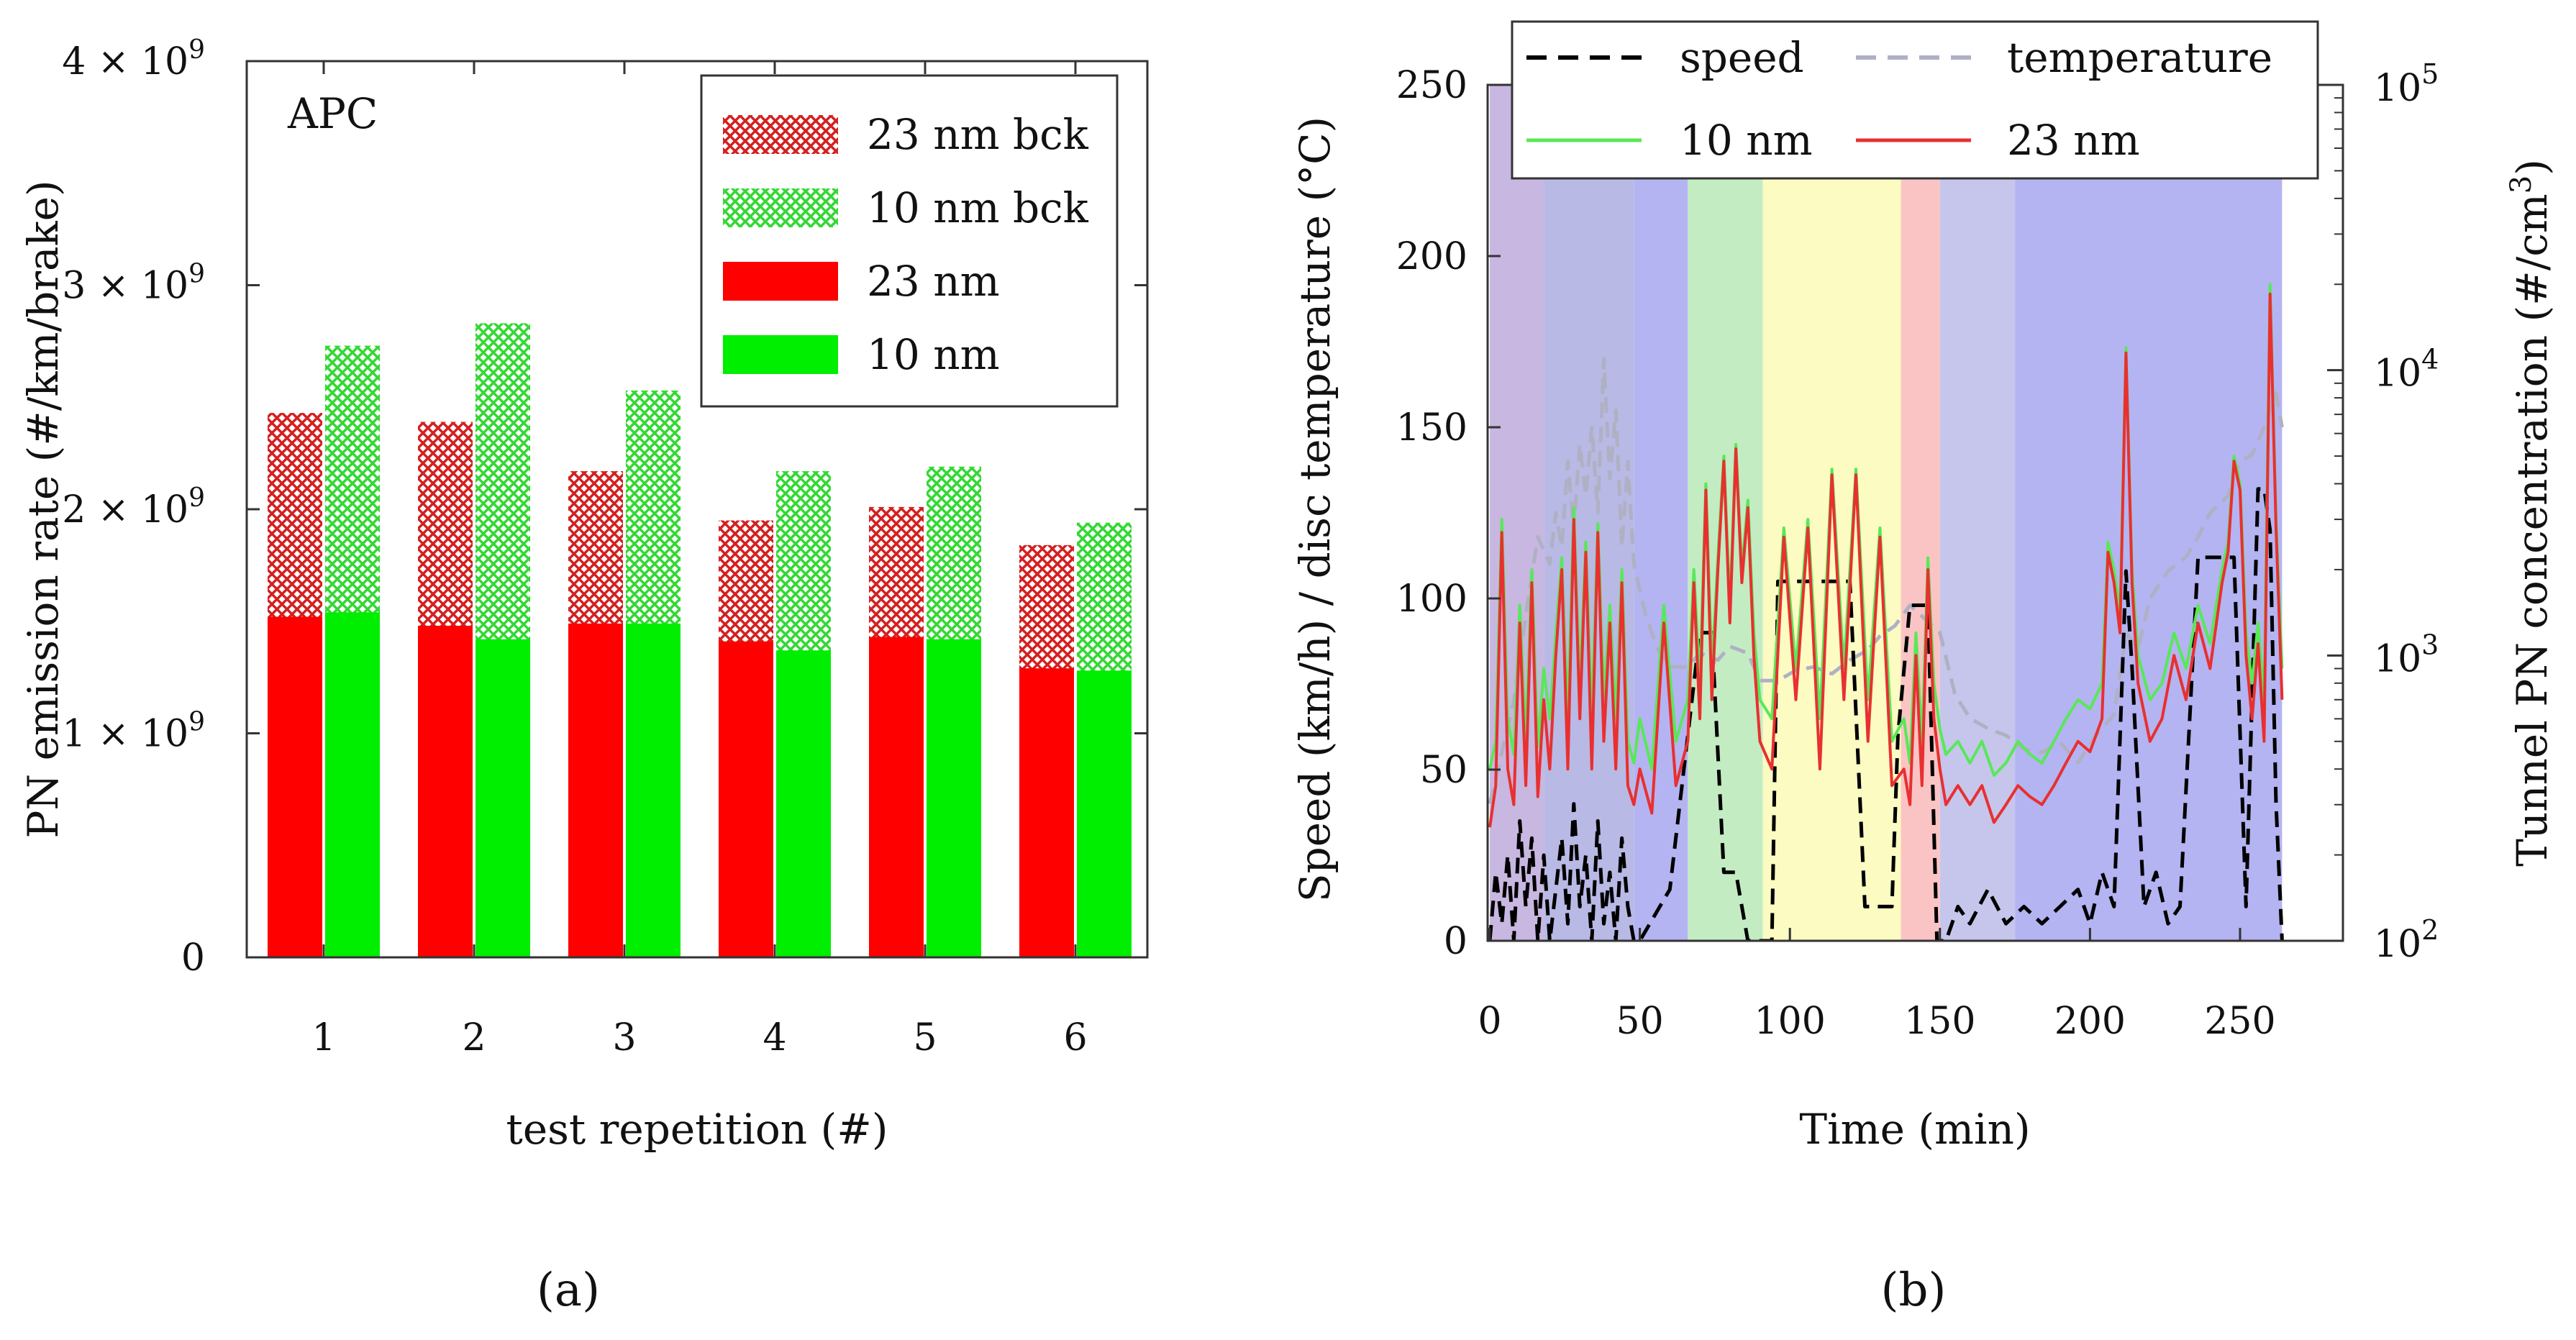 This screenshot has height=1340, width=2576. What do you see at coordinates (2407, 654) in the screenshot?
I see `b-y2-tick-label-1: 103` at bounding box center [2407, 654].